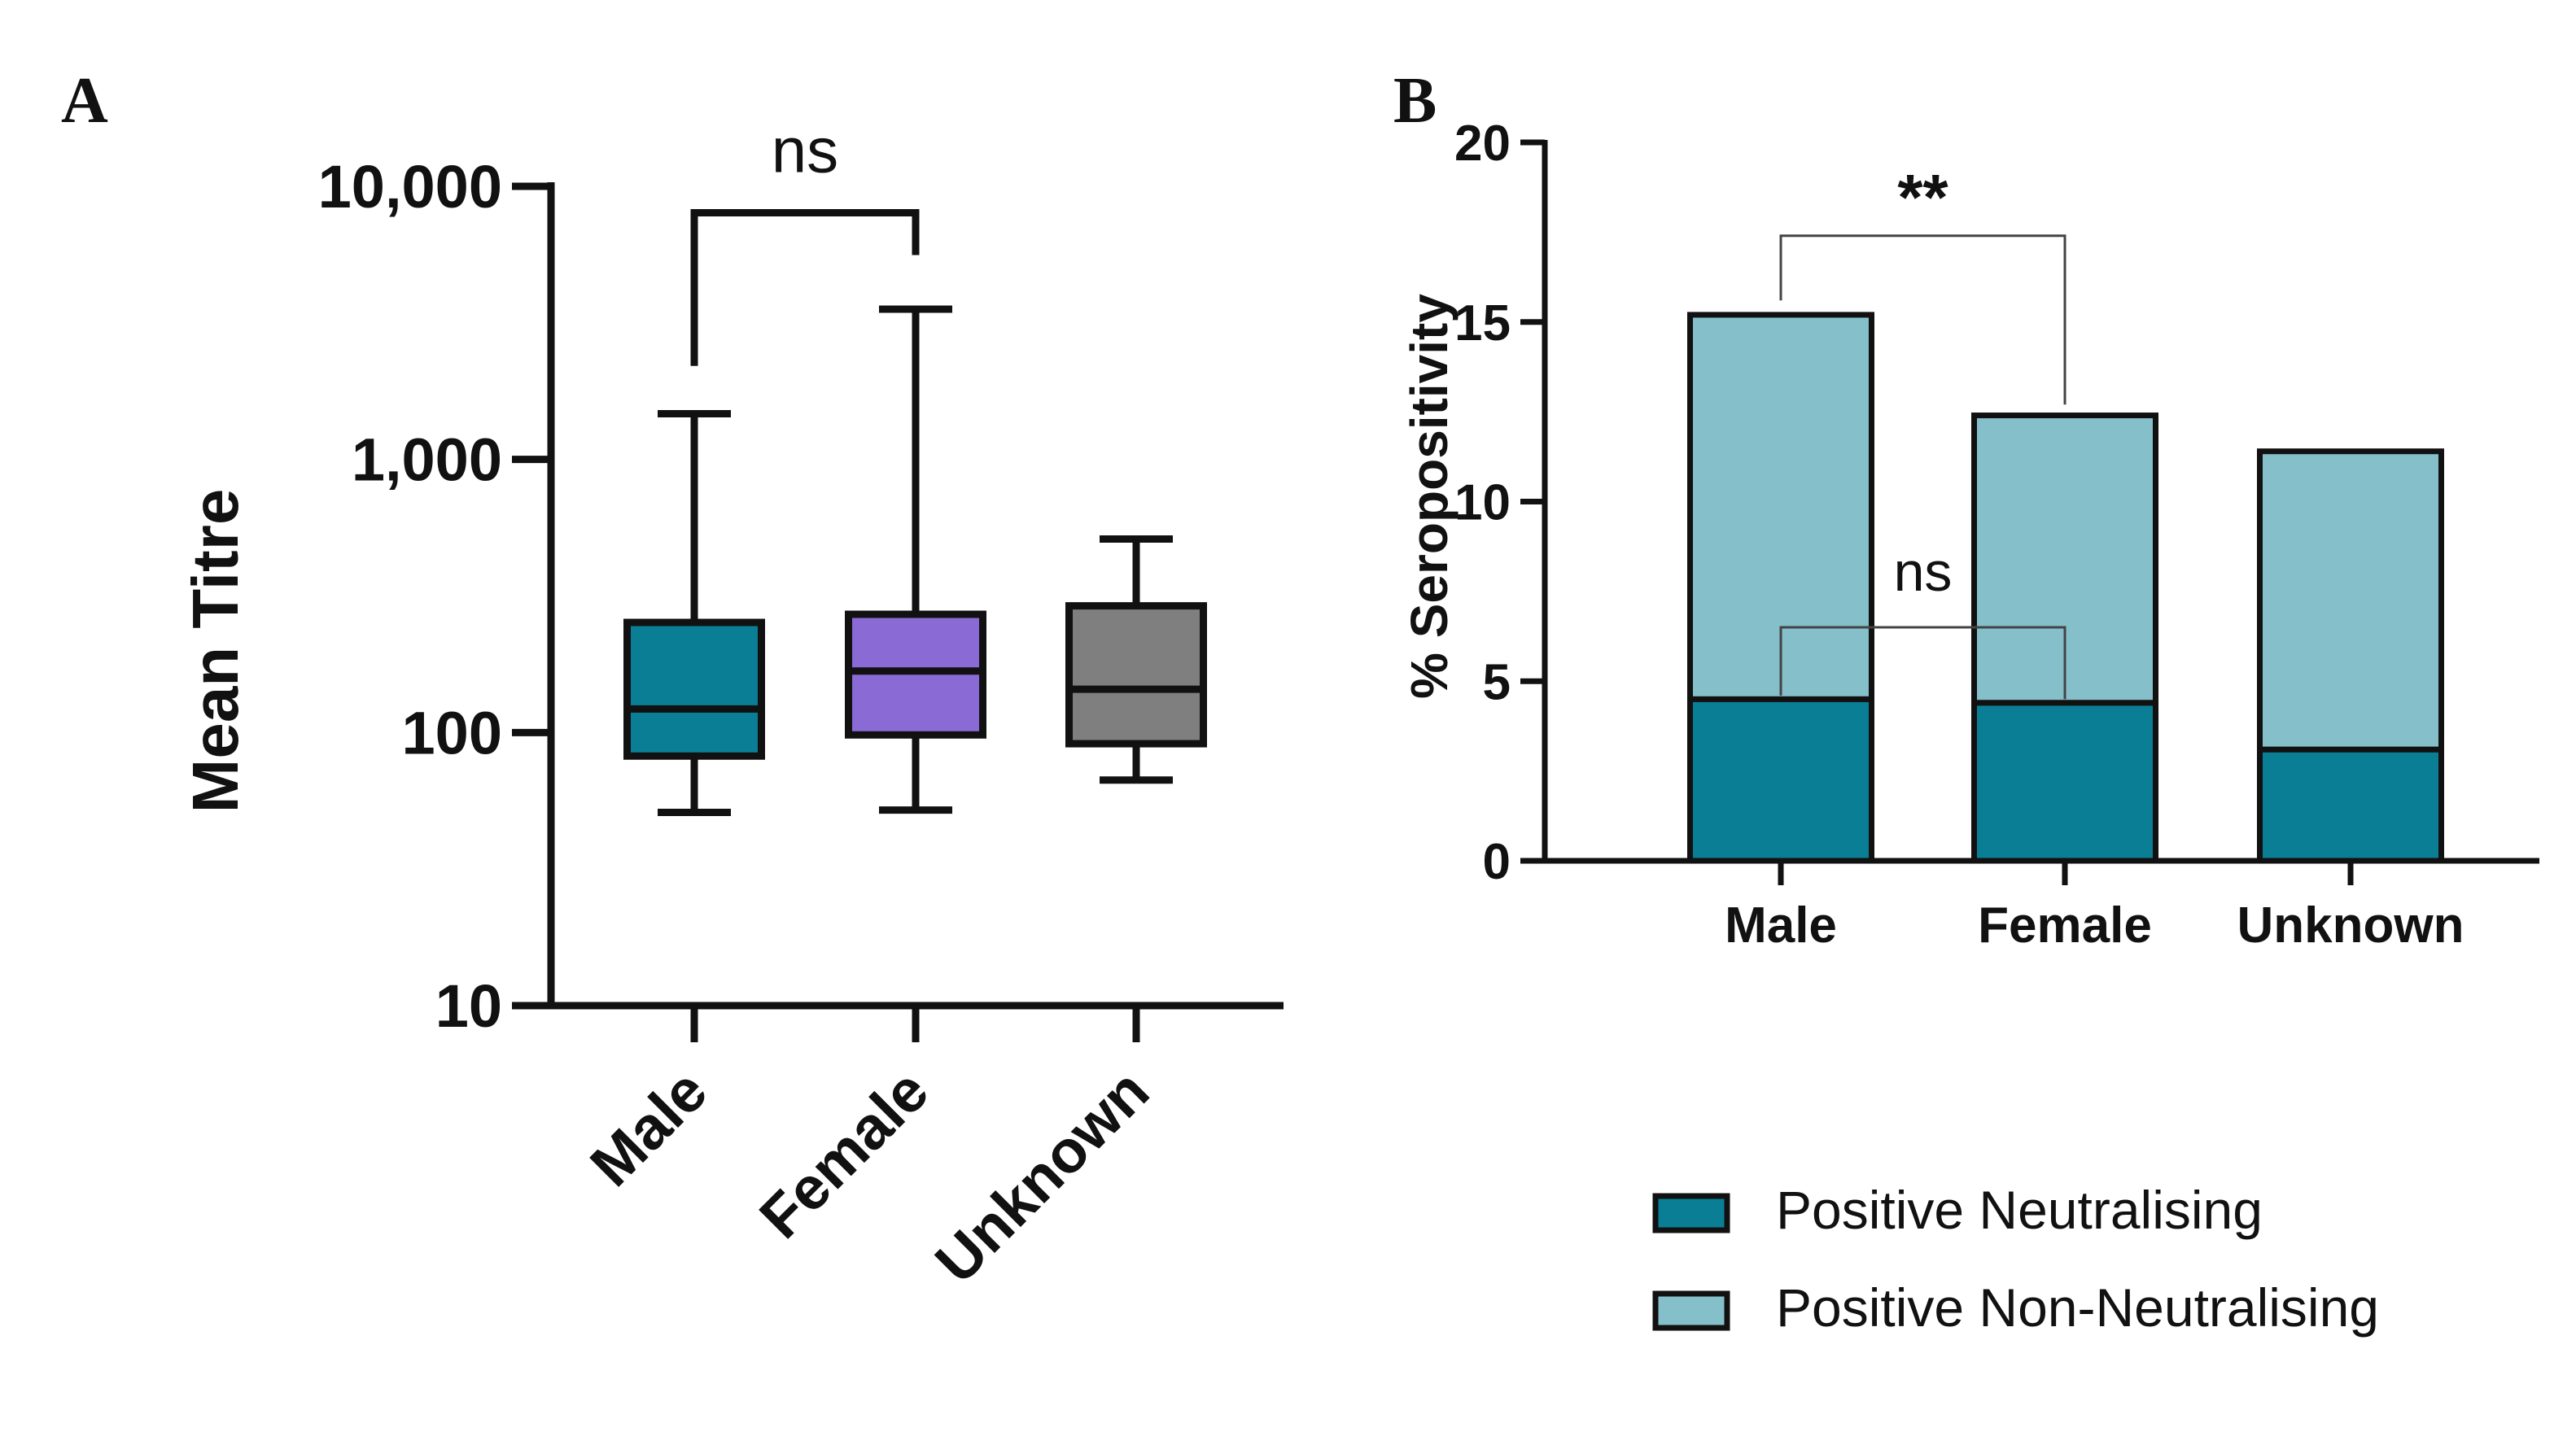 Image resolution: width=2576 pixels, height=1445 pixels. What do you see at coordinates (427, 460) in the screenshot?
I see `y-tick-label: 1,000` at bounding box center [427, 460].